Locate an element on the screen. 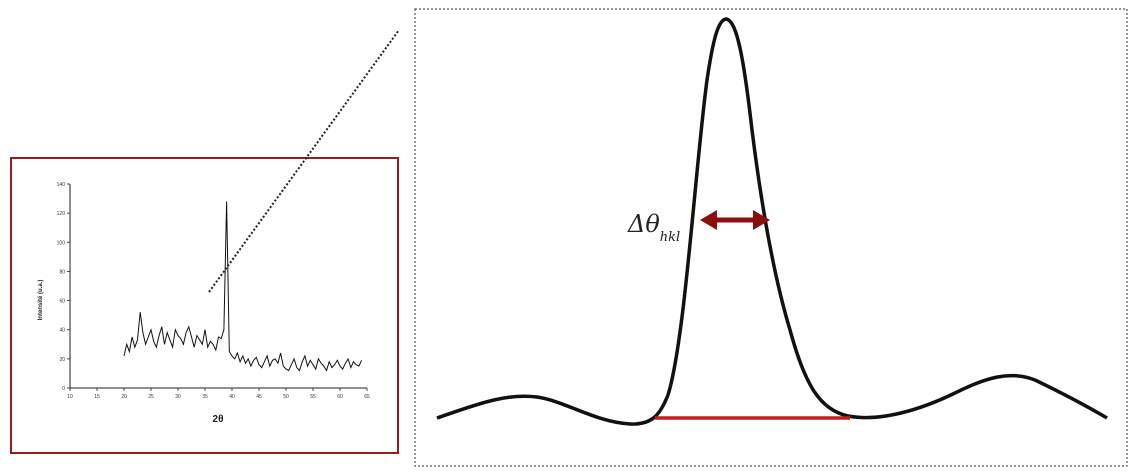  inset-y-axis-title: Intensité (u.a.) is located at coordinates (41, 300).